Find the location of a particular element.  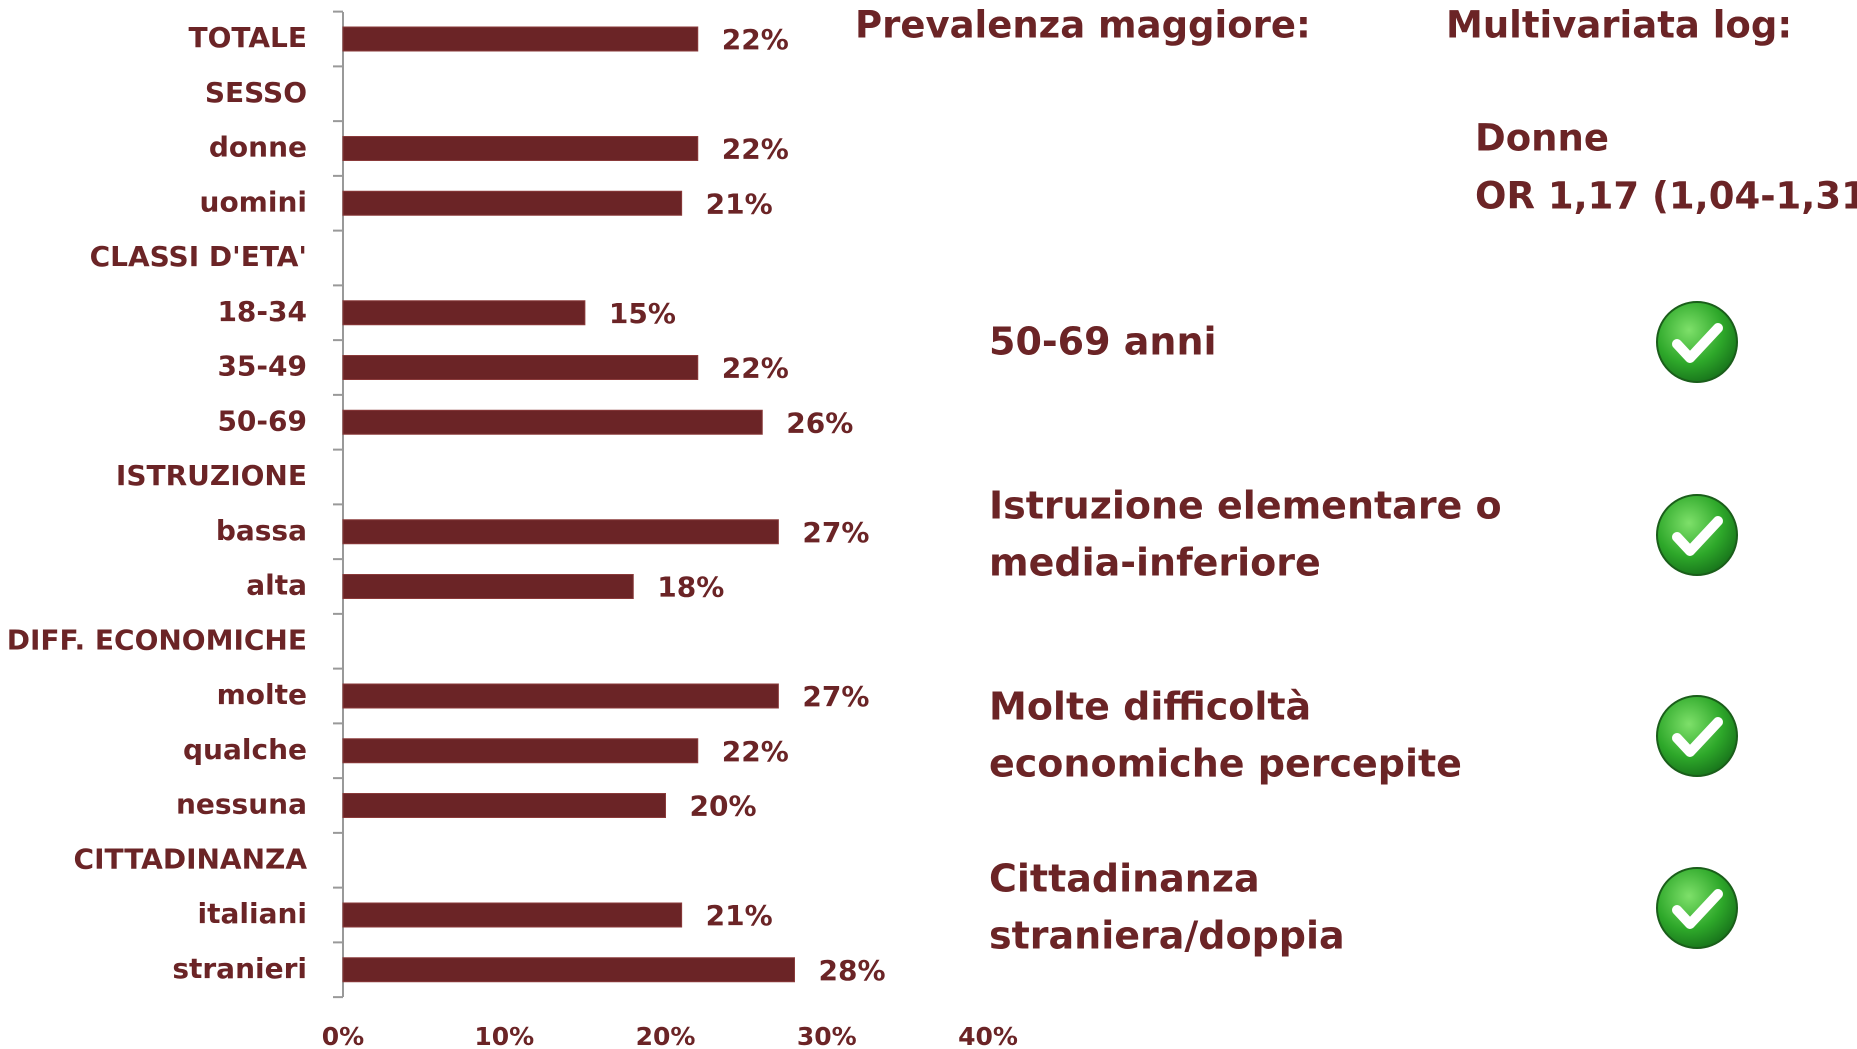

y-tick-label: uomini is located at coordinates (253, 201).